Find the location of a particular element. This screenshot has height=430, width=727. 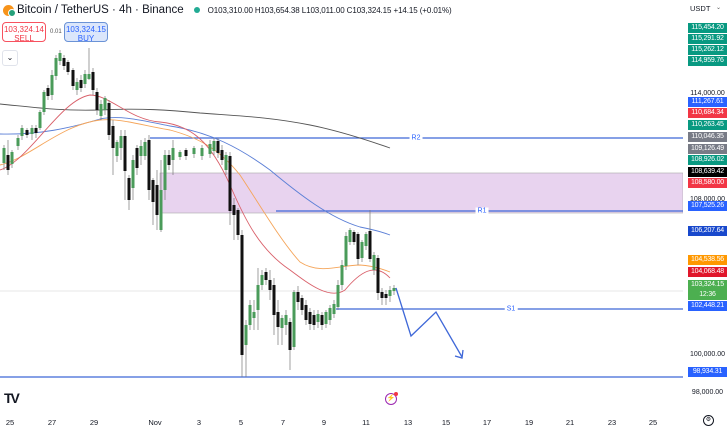

price-tick: 100,000.00 is located at coordinates (707, 354).